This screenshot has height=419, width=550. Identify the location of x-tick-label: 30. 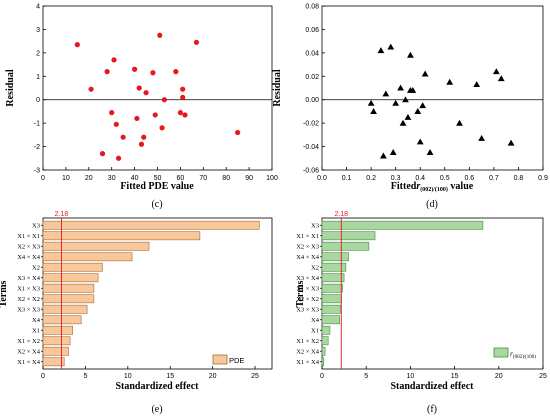
(112, 178).